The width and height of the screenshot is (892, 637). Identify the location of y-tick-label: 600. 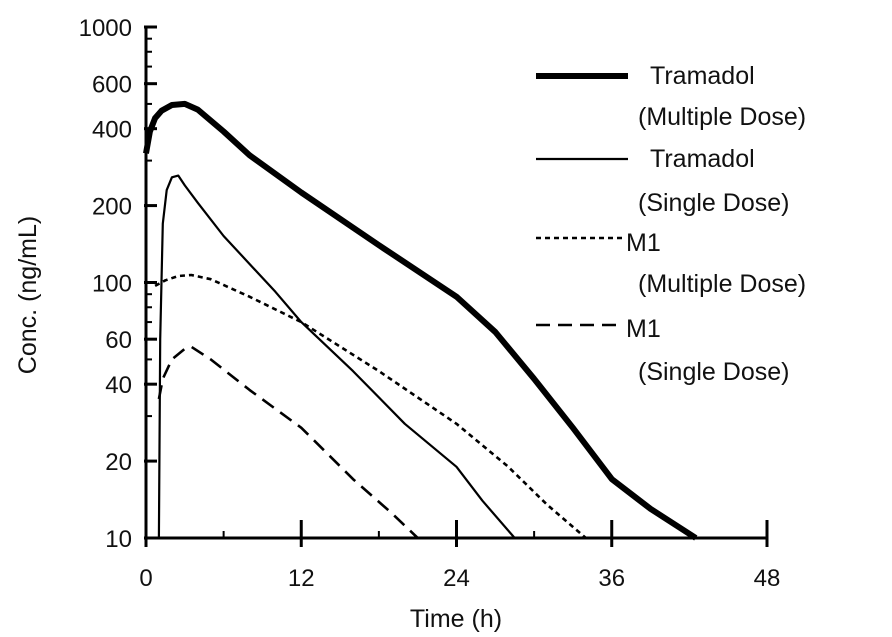
(112, 85).